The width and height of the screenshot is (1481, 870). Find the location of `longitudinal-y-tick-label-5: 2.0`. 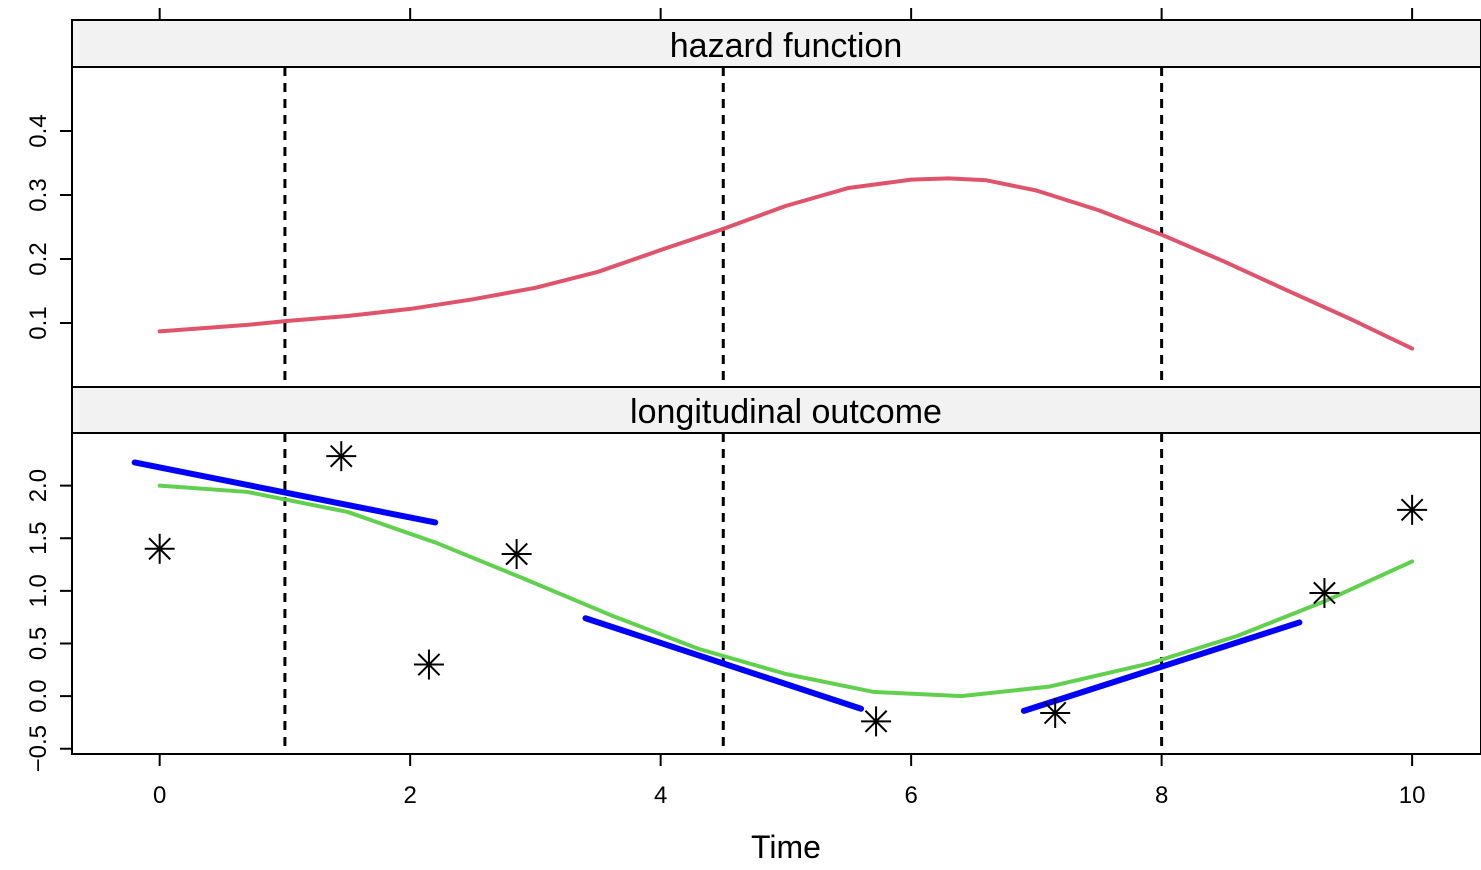

longitudinal-y-tick-label-5: 2.0 is located at coordinates (38, 485).